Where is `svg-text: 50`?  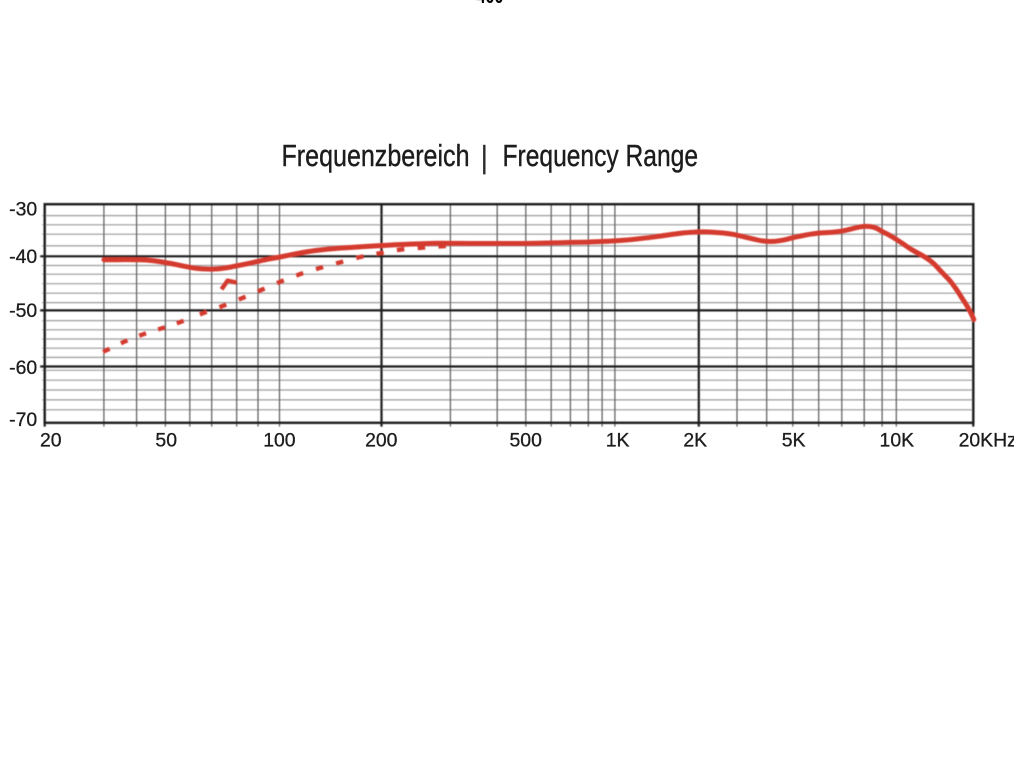
svg-text: 50 is located at coordinates (166, 441).